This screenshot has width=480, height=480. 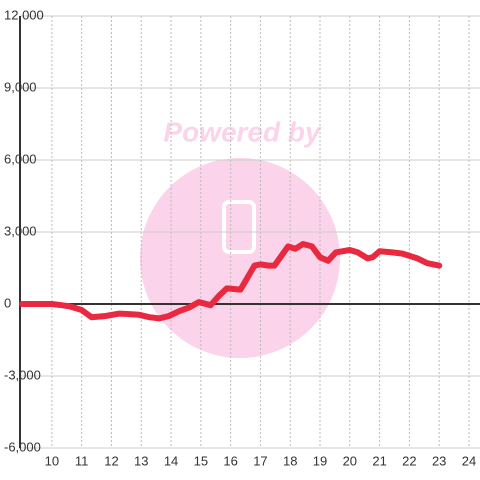 I want to click on x-tick-label: 21, so click(x=379, y=460).